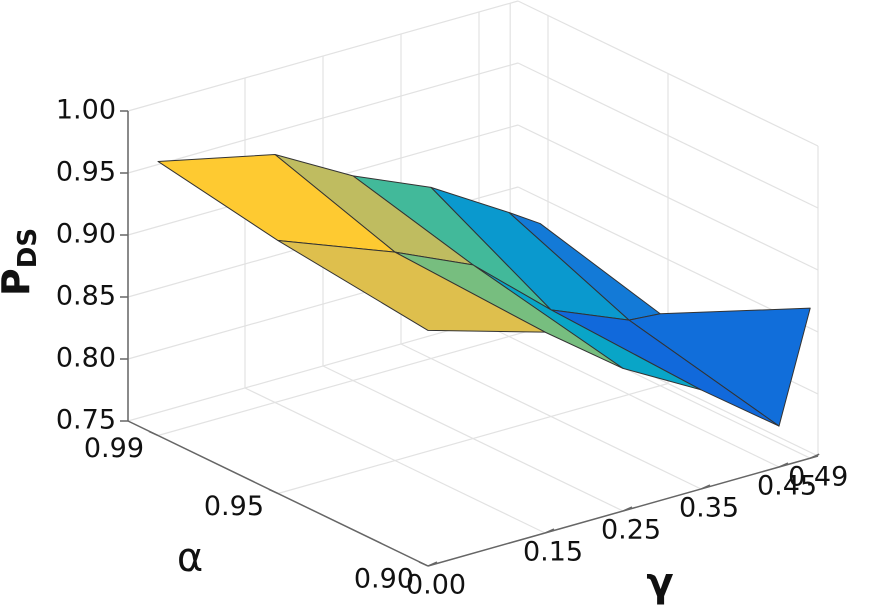 This screenshot has width=890, height=615. Describe the element at coordinates (86, 420) in the screenshot. I see `z-tick-label: 0.75` at that location.